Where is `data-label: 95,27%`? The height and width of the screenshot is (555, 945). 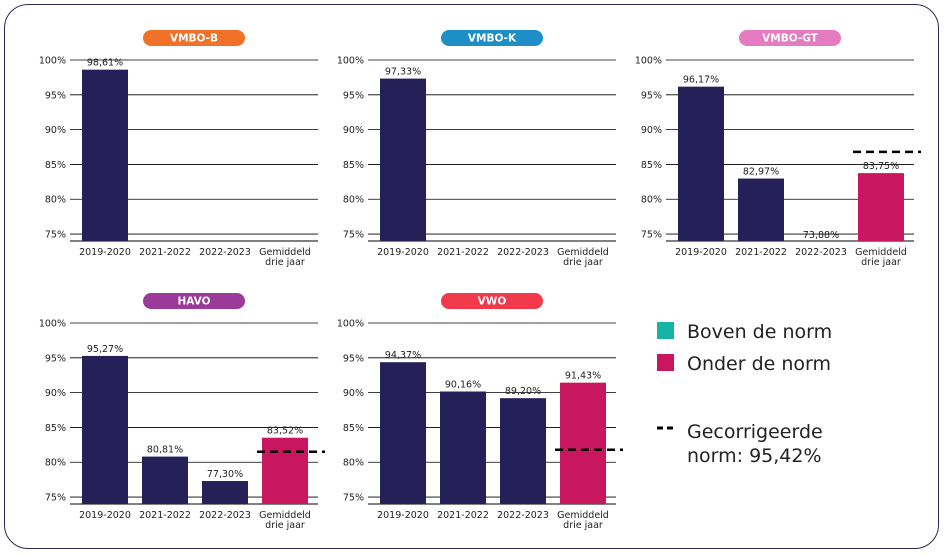
data-label: 95,27% is located at coordinates (105, 349).